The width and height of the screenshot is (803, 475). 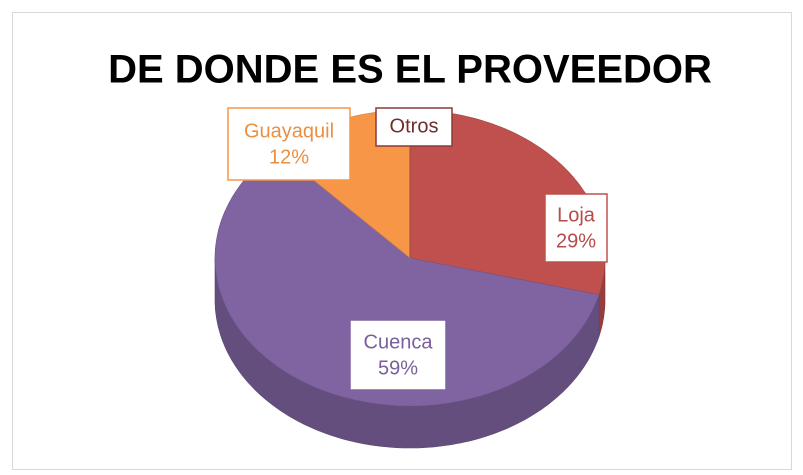 I want to click on data-label: Guayaquil 12%, so click(x=289, y=144).